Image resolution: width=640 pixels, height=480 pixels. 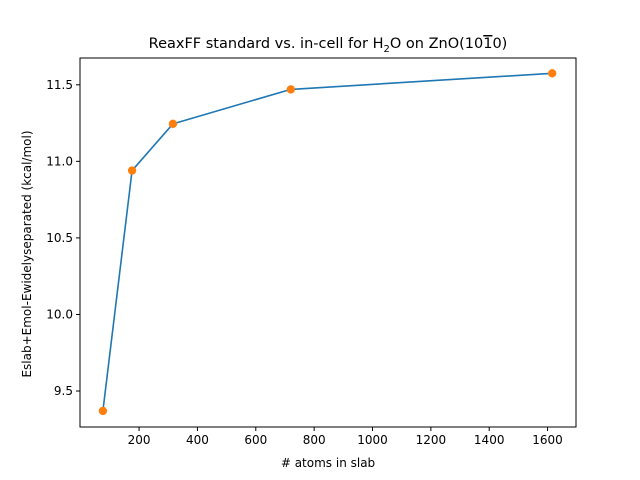 What do you see at coordinates (328, 463) in the screenshot?
I see `x-axis-label: # atoms in slab` at bounding box center [328, 463].